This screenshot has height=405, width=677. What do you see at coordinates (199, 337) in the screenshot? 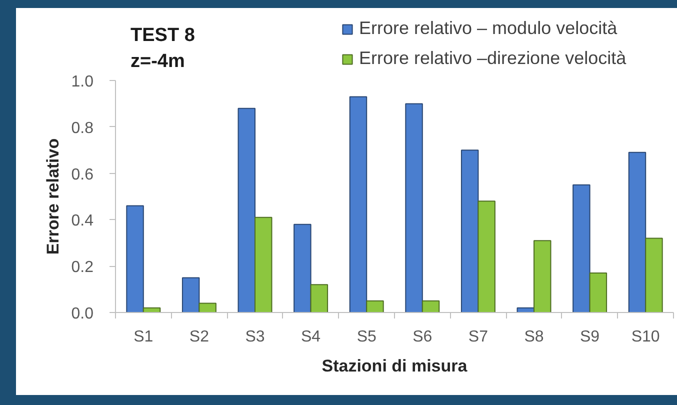
I see `x-tick-label: S2` at bounding box center [199, 337].